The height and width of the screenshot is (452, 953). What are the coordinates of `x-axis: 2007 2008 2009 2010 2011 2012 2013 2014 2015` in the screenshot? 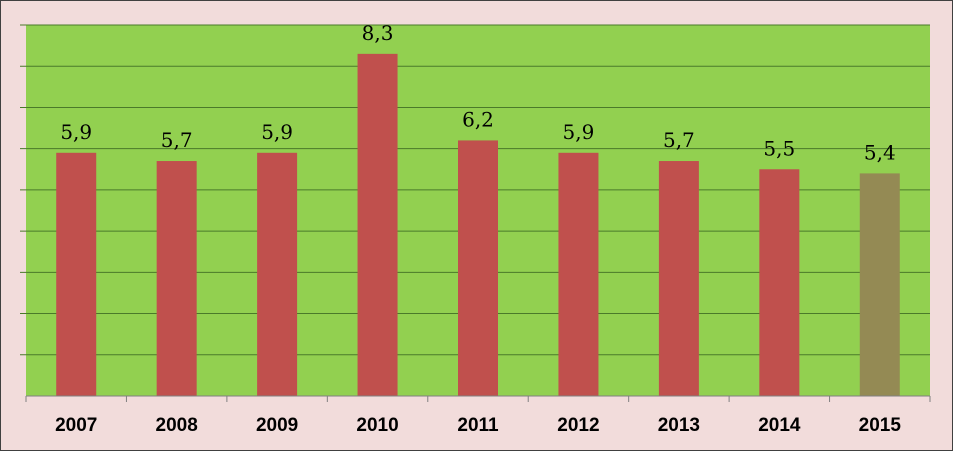 It's located at (478, 415).